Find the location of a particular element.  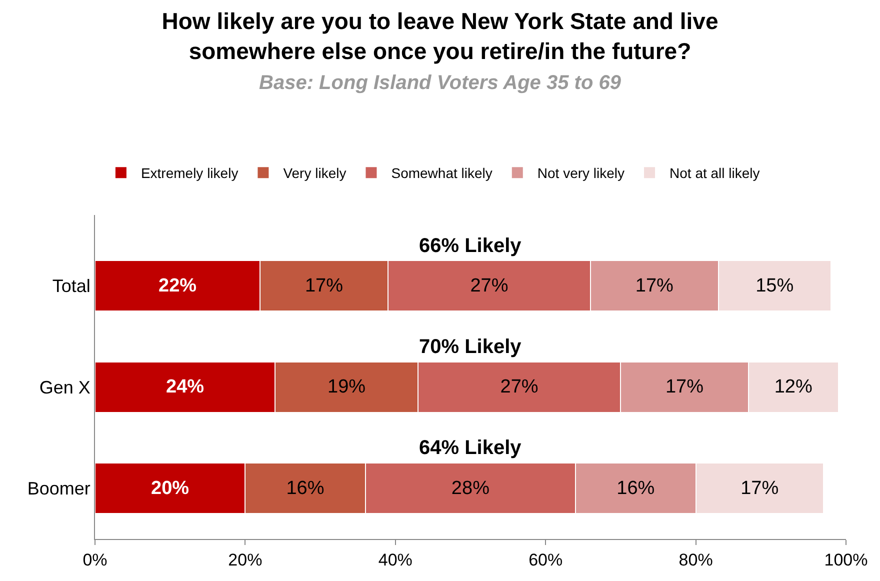

x-tick-label: 80% is located at coordinates (695, 560).